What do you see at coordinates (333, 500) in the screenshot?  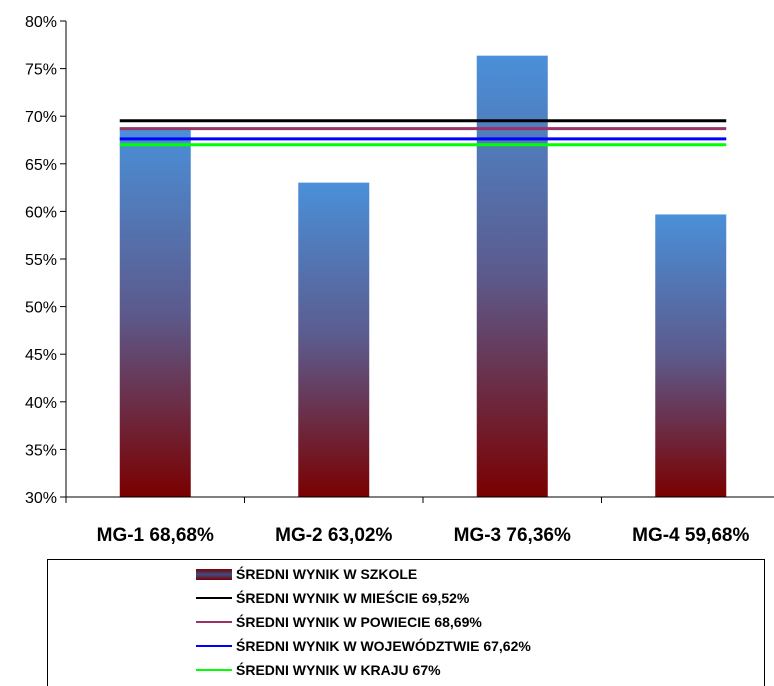 I see `x-axis-ticks` at bounding box center [333, 500].